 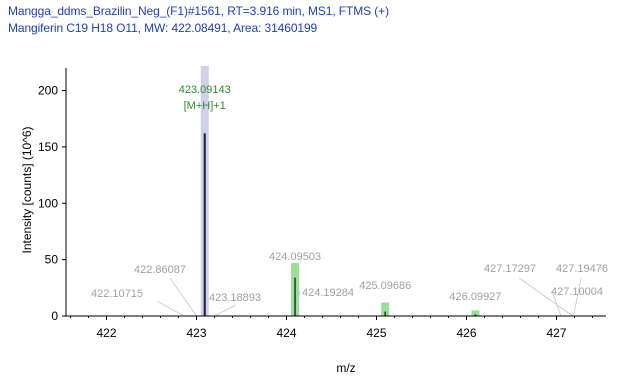 I want to click on peak-label: 427.19476, so click(x=582, y=269).